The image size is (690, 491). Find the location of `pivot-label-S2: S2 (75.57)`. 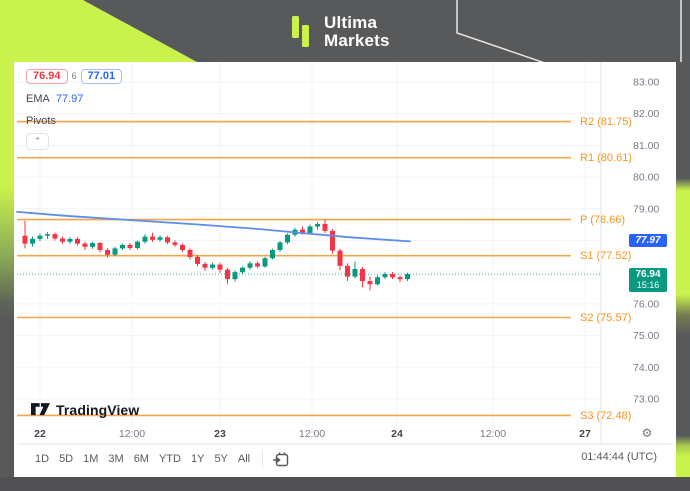

pivot-label-S2: S2 (75.57) is located at coordinates (605, 318).